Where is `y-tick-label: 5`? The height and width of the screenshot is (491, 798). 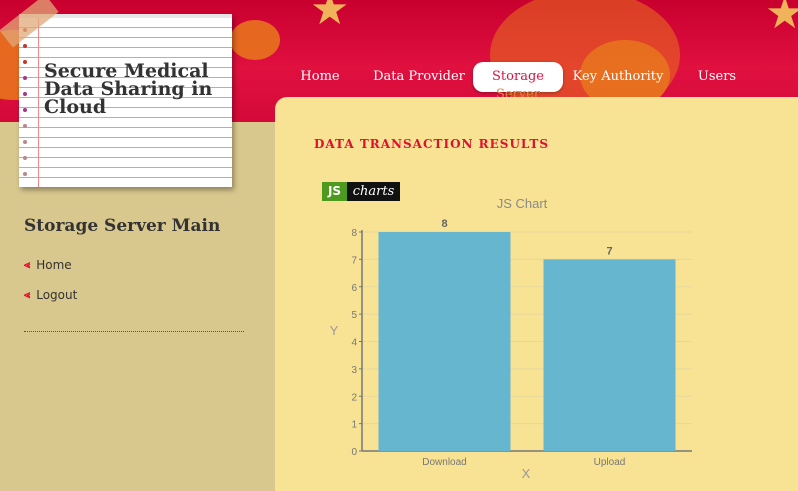 y-tick-label: 5 is located at coordinates (354, 315).